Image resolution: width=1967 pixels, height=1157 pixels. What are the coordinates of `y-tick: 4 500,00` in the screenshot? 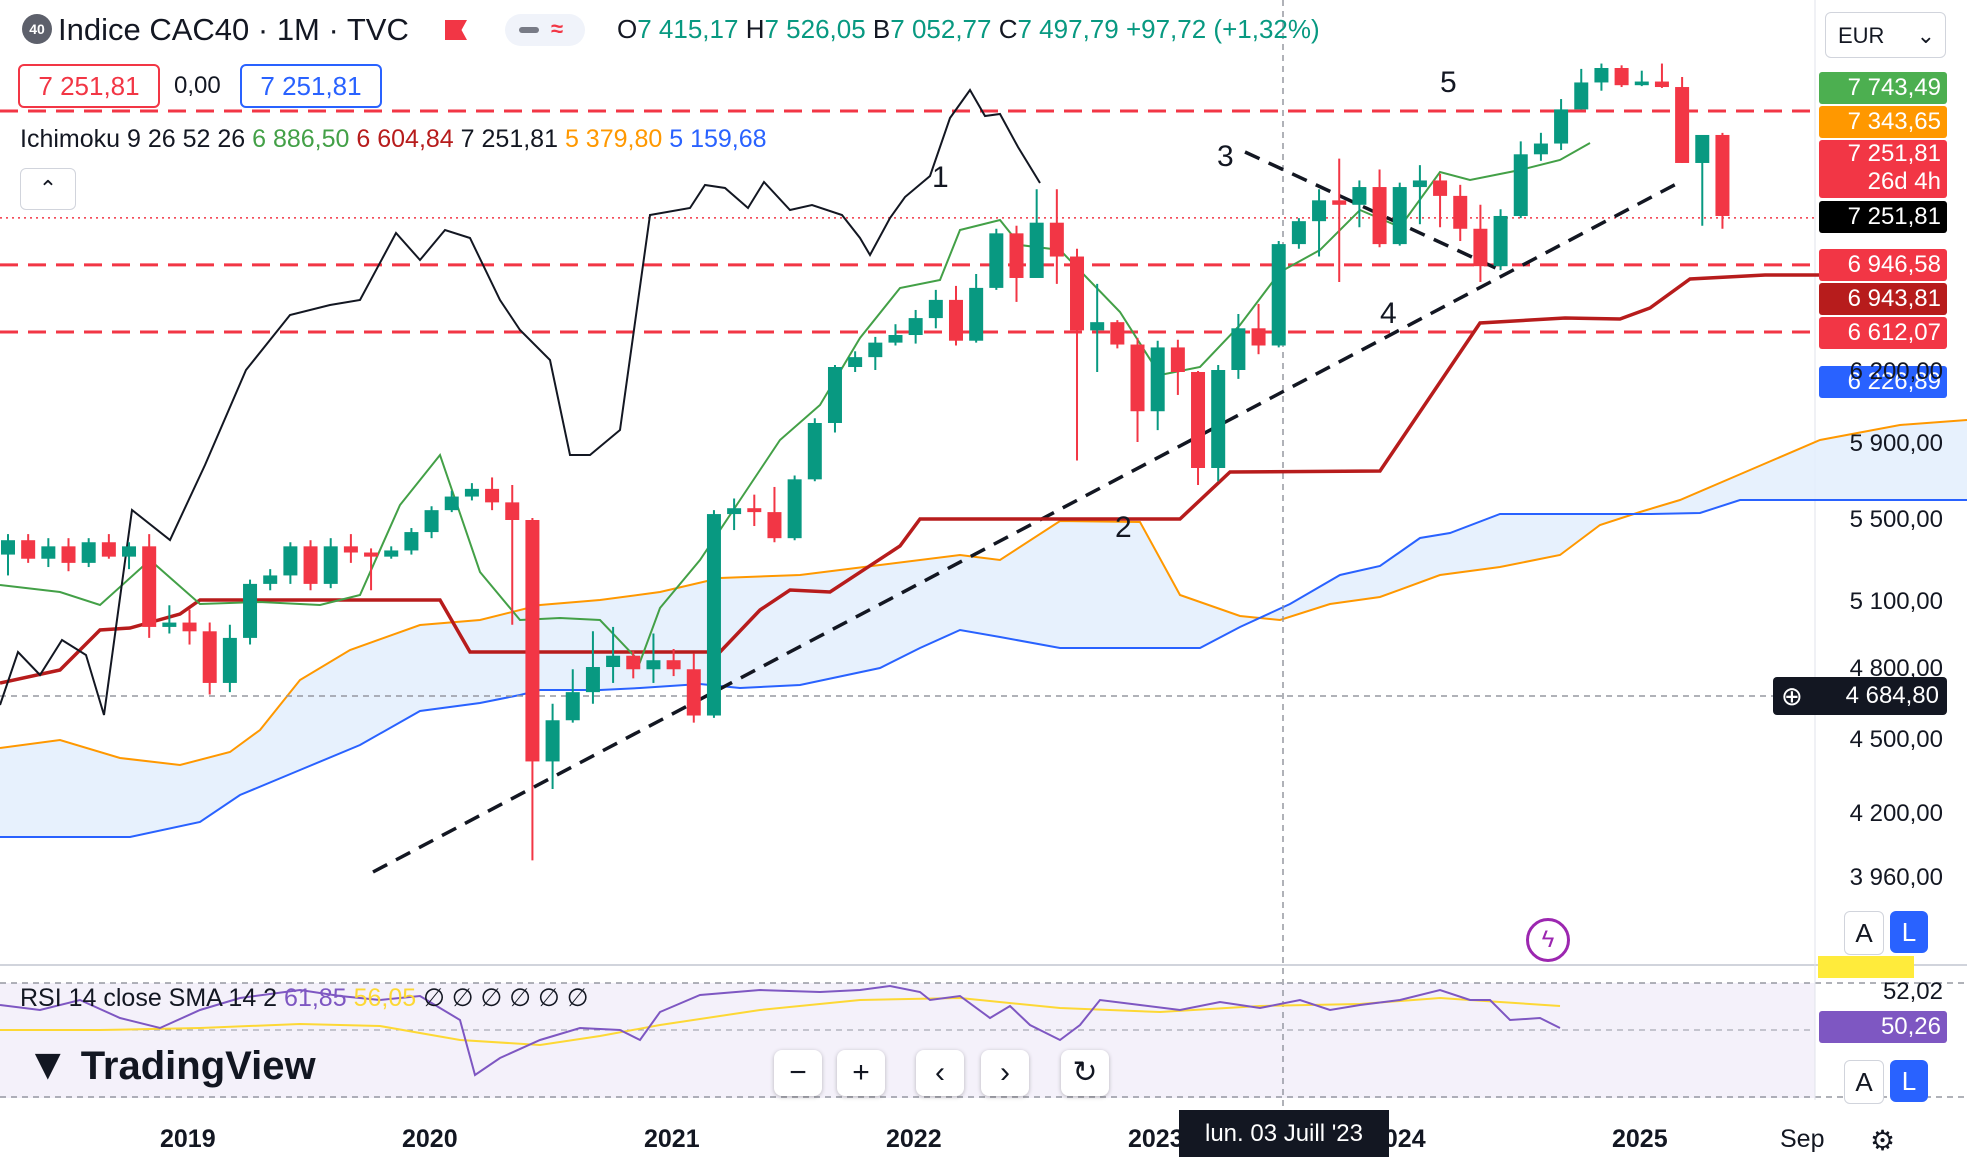 It's located at (1896, 739).